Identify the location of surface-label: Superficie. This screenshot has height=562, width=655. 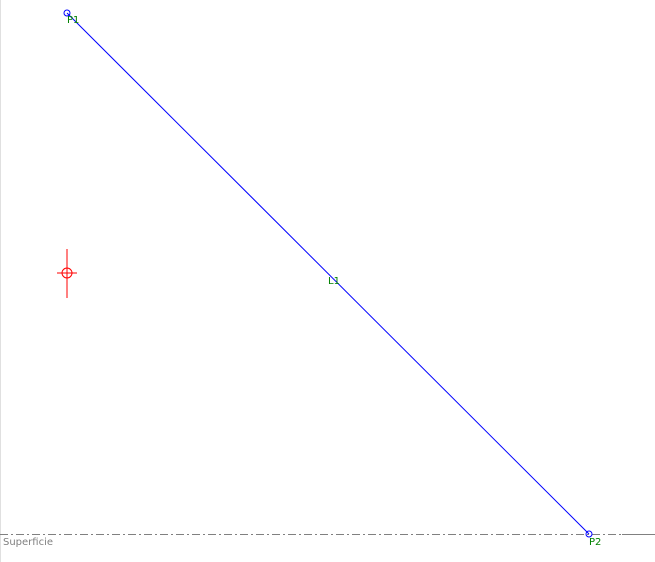
(28, 542).